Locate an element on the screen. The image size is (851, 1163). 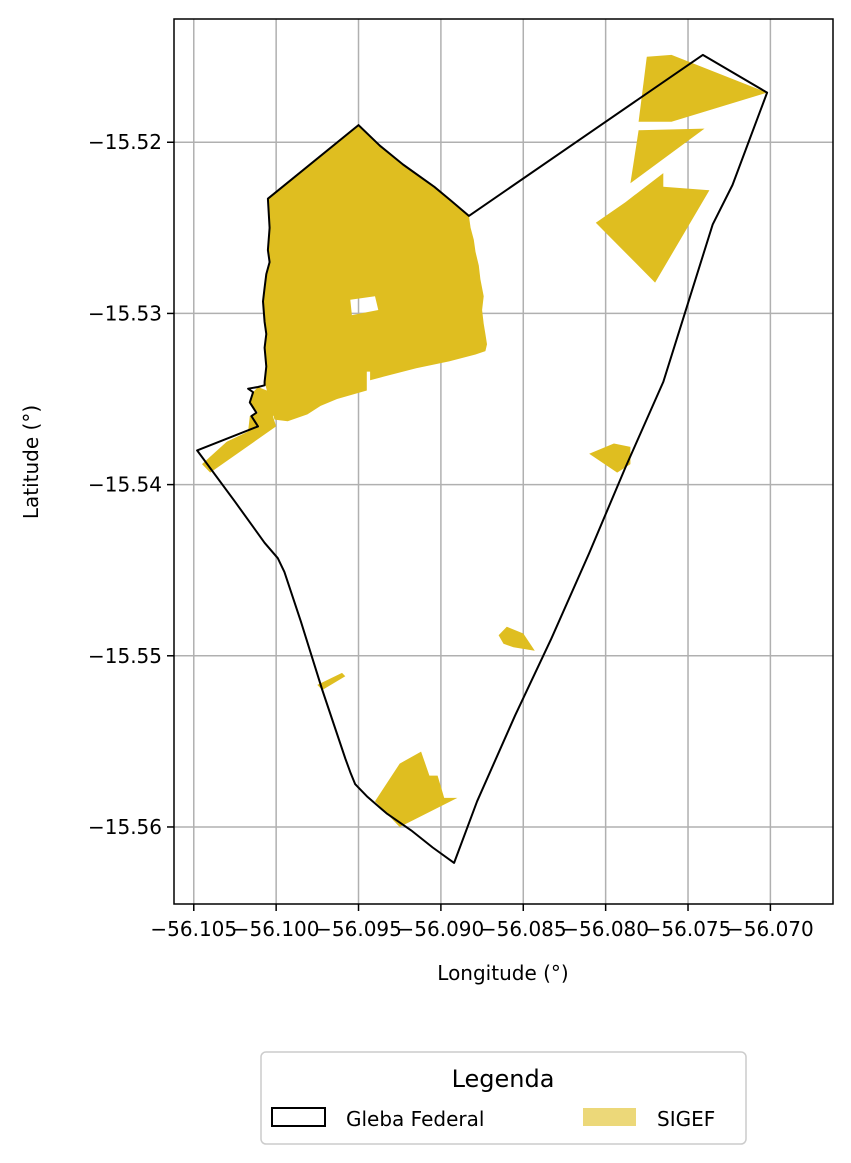
y-tick-label: −15.54 is located at coordinates (125, 485).